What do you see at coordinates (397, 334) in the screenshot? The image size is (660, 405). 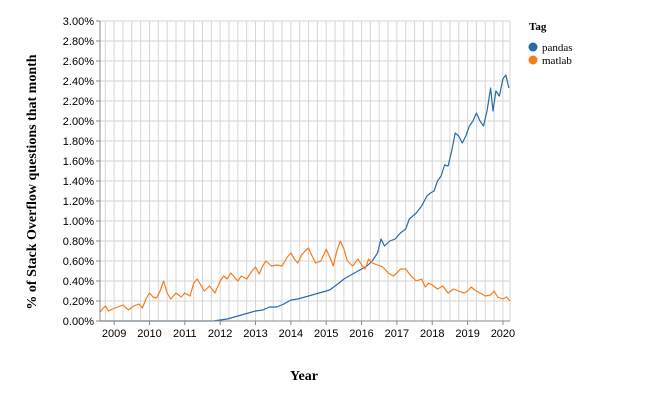 I see `x-tick-label: 2017` at bounding box center [397, 334].